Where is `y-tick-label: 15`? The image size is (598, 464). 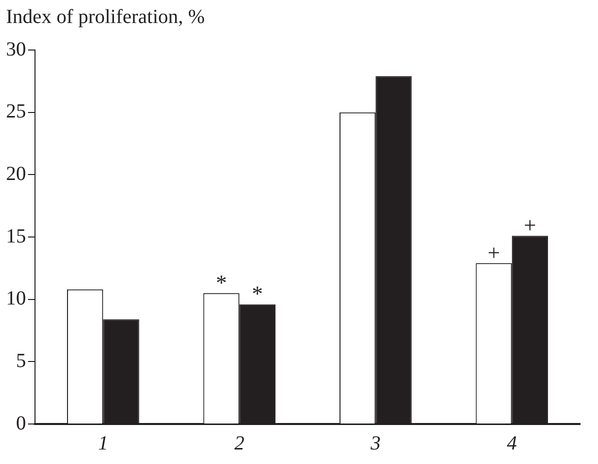 y-tick-label: 15 is located at coordinates (16, 236).